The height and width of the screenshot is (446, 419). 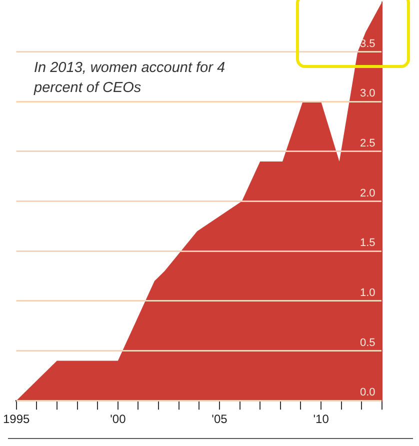 What do you see at coordinates (220, 419) in the screenshot?
I see `x-tick-label: '05` at bounding box center [220, 419].